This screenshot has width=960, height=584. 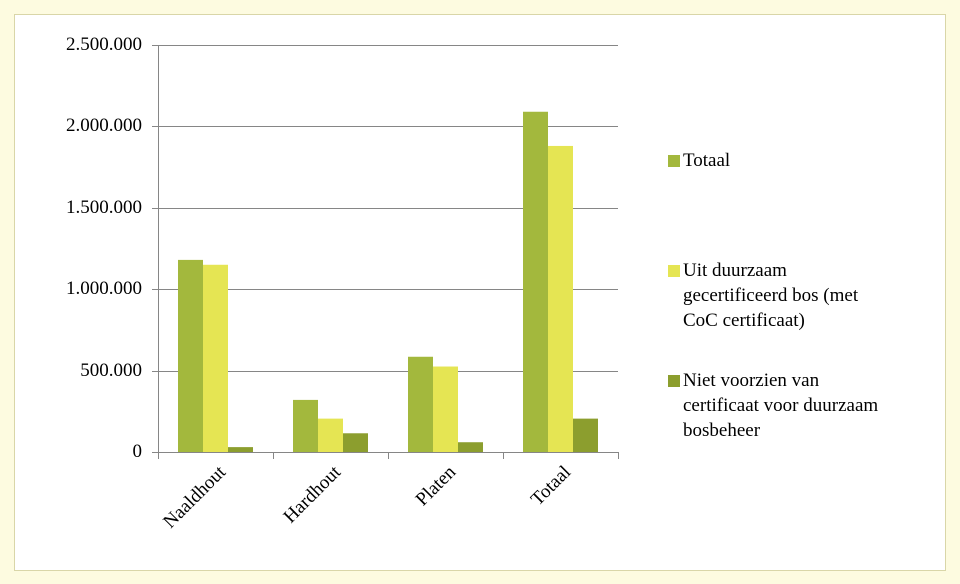 I want to click on y-tick-label: 2.500.000, so click(x=104, y=44).